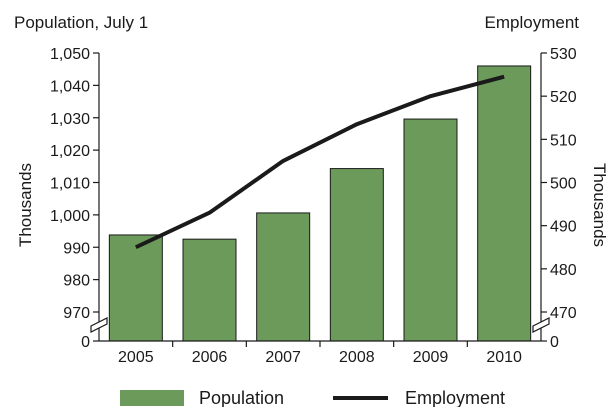 Image resolution: width=612 pixels, height=407 pixels. What do you see at coordinates (70, 119) in the screenshot?
I see `left-tick-label: 1,030` at bounding box center [70, 119].